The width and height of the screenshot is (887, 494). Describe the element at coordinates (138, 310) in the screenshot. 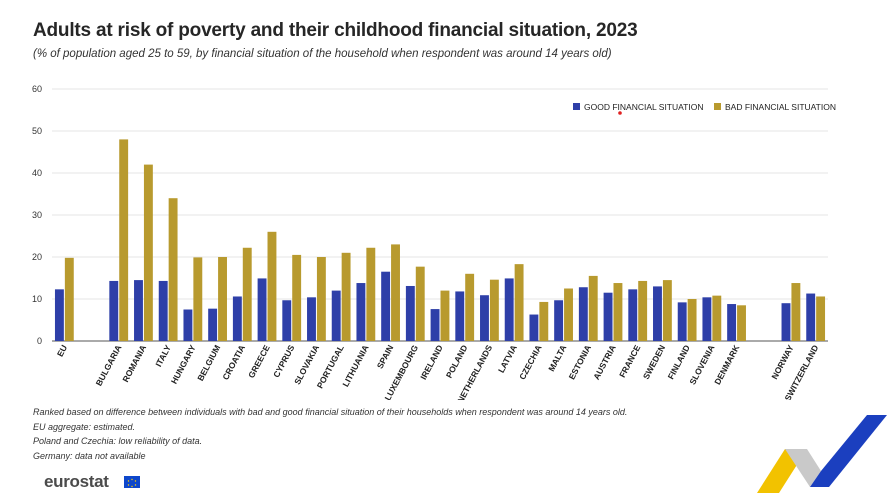

I see `bar-good-romania` at that location.